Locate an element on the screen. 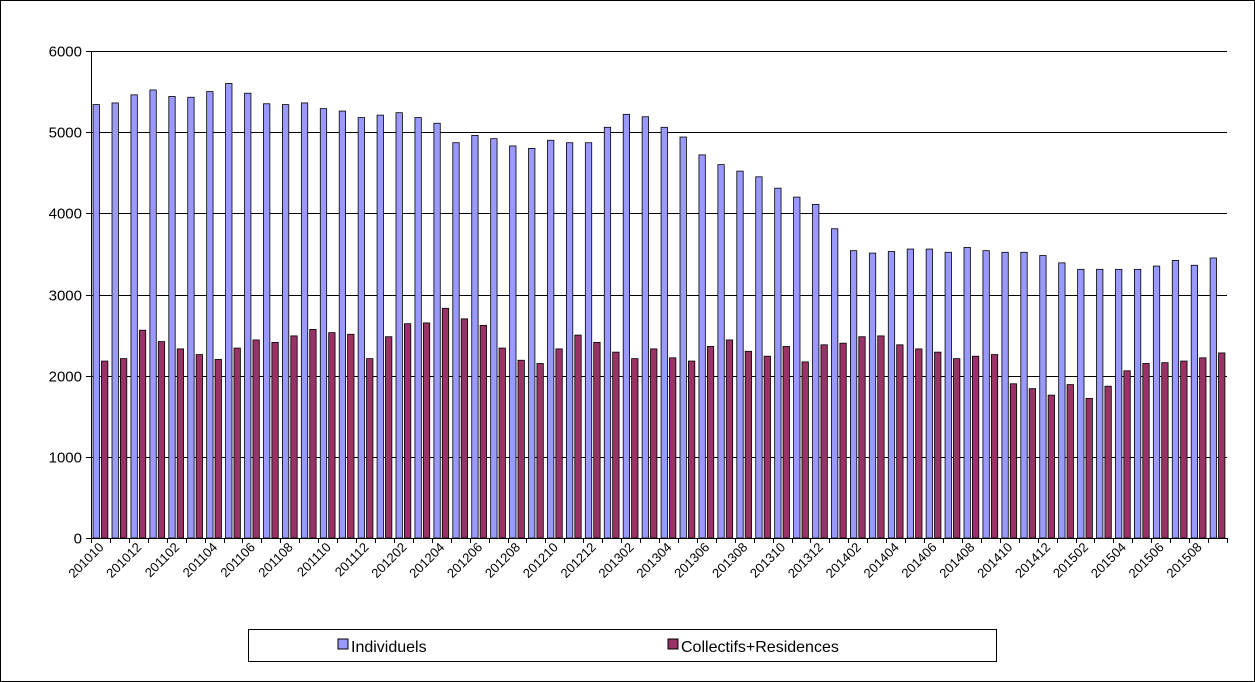 The height and width of the screenshot is (682, 1255). legend-label-collectifs-residences: Collectifs+Residences is located at coordinates (760, 647).